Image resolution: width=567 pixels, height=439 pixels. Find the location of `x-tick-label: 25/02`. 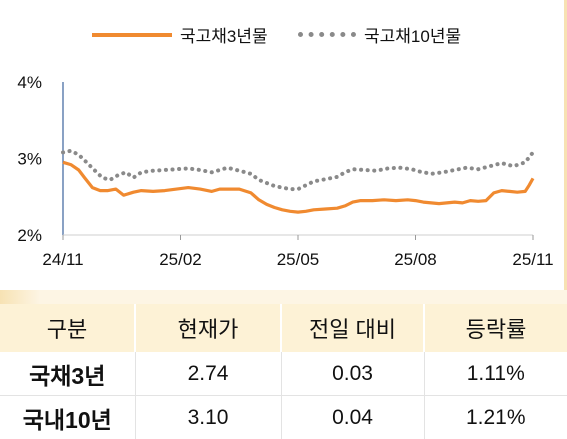

x-tick-label: 25/02 is located at coordinates (180, 259).